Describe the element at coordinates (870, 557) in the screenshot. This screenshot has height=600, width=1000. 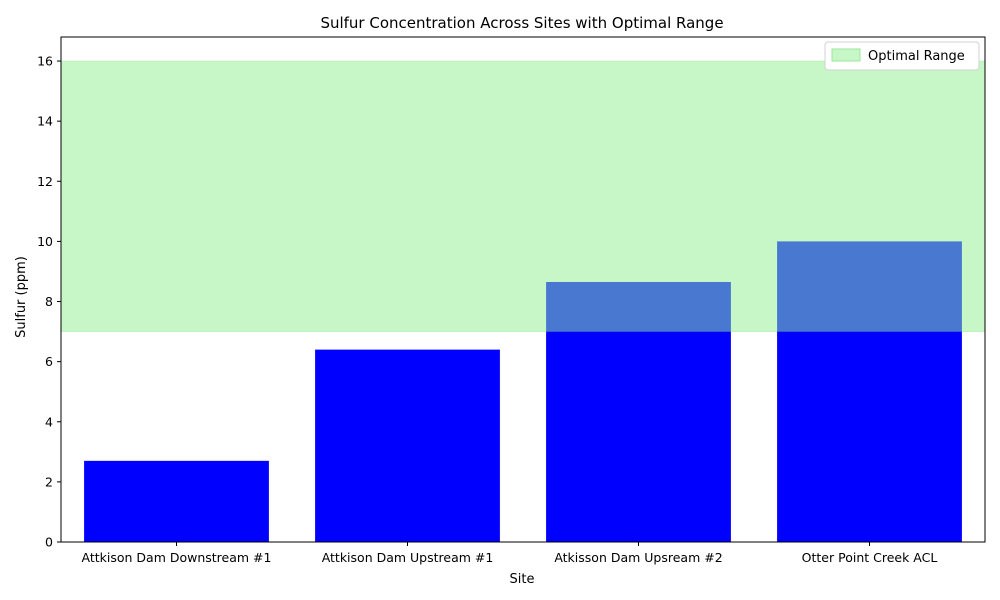
I see `x-tick-label-4: Otter Point Creek ACL` at that location.